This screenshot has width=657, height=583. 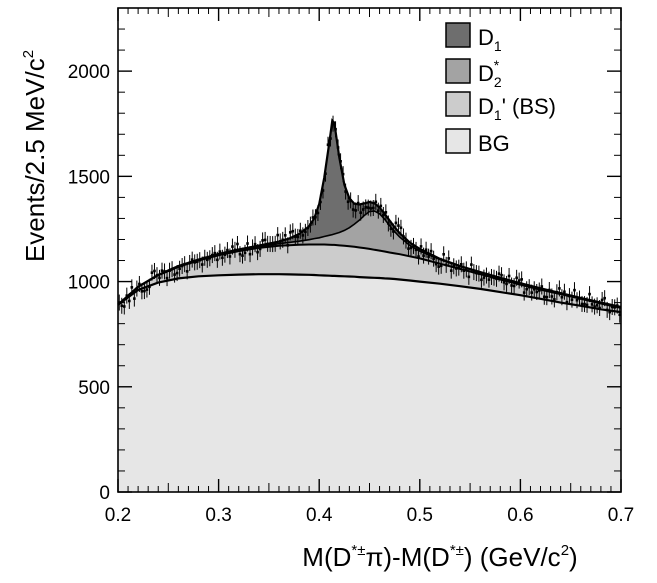 I want to click on x-tick-label: 0.2, so click(x=118, y=515).